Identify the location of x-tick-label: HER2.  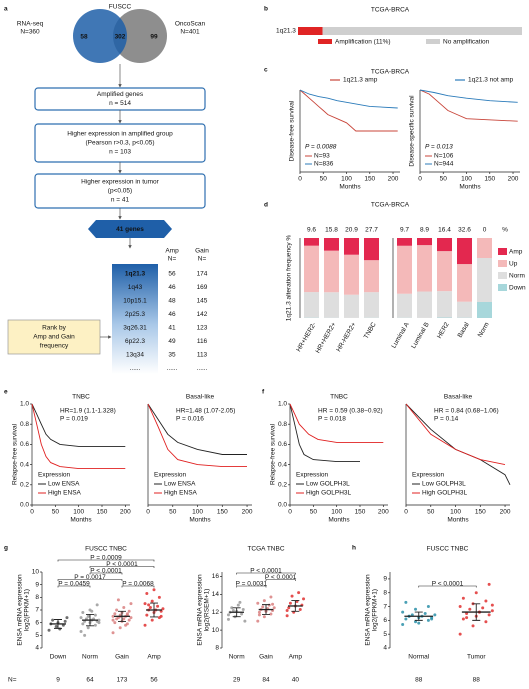
(443, 330).